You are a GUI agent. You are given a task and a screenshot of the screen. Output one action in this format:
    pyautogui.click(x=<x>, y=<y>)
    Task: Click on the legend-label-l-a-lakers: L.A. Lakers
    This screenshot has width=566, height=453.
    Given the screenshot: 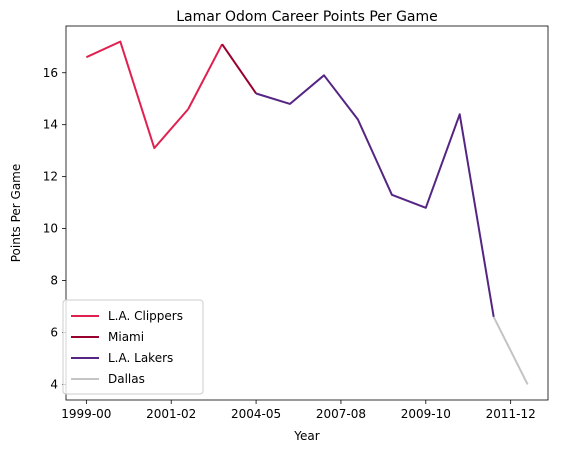 What is the action you would take?
    pyautogui.click(x=140, y=358)
    